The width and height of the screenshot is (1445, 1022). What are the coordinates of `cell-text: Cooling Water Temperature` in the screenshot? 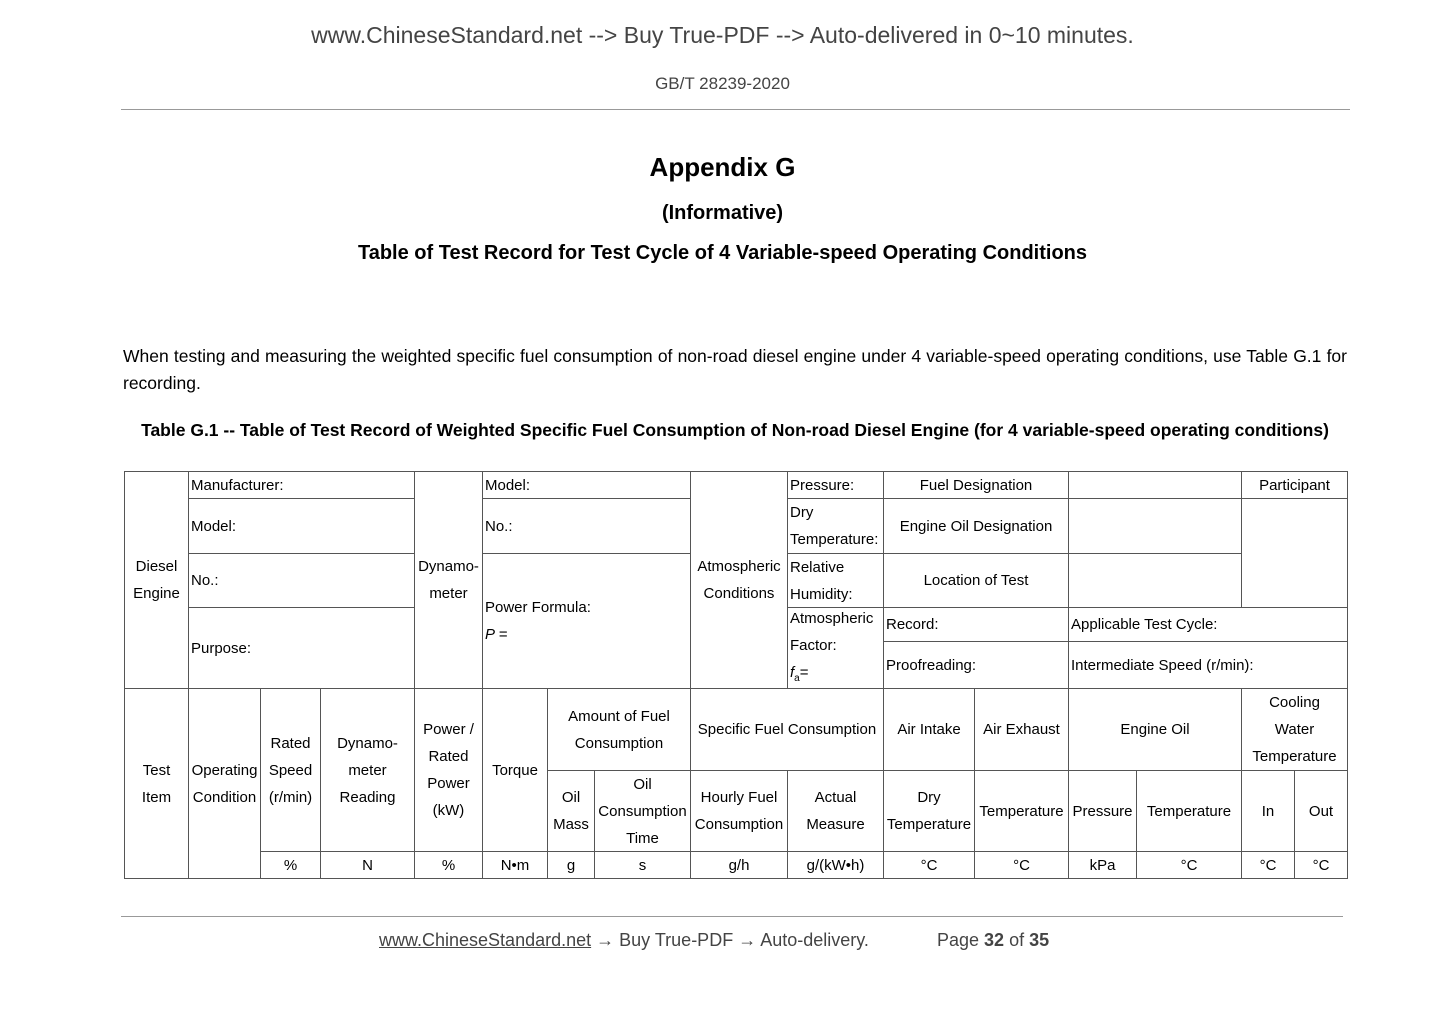 It's located at (1294, 729).